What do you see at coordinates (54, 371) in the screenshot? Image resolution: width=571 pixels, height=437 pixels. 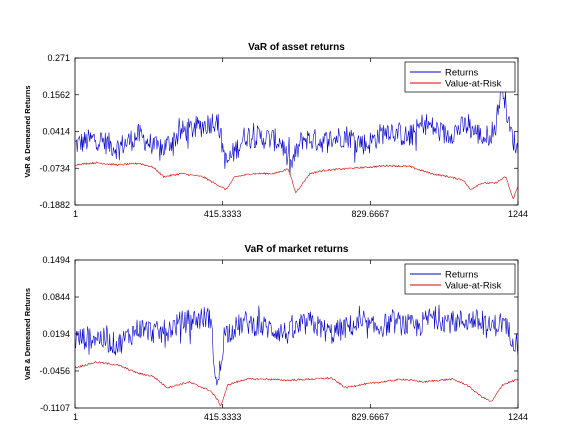 I see `y-tick-label: -0.0456` at bounding box center [54, 371].